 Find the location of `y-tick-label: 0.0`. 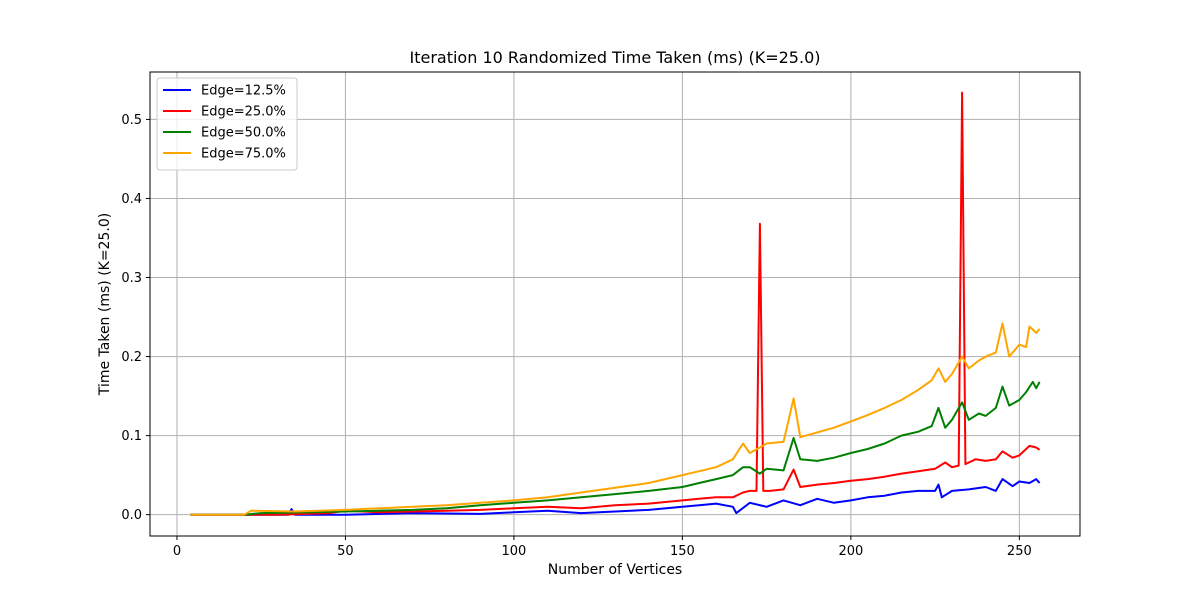

y-tick-label: 0.0 is located at coordinates (131, 515).